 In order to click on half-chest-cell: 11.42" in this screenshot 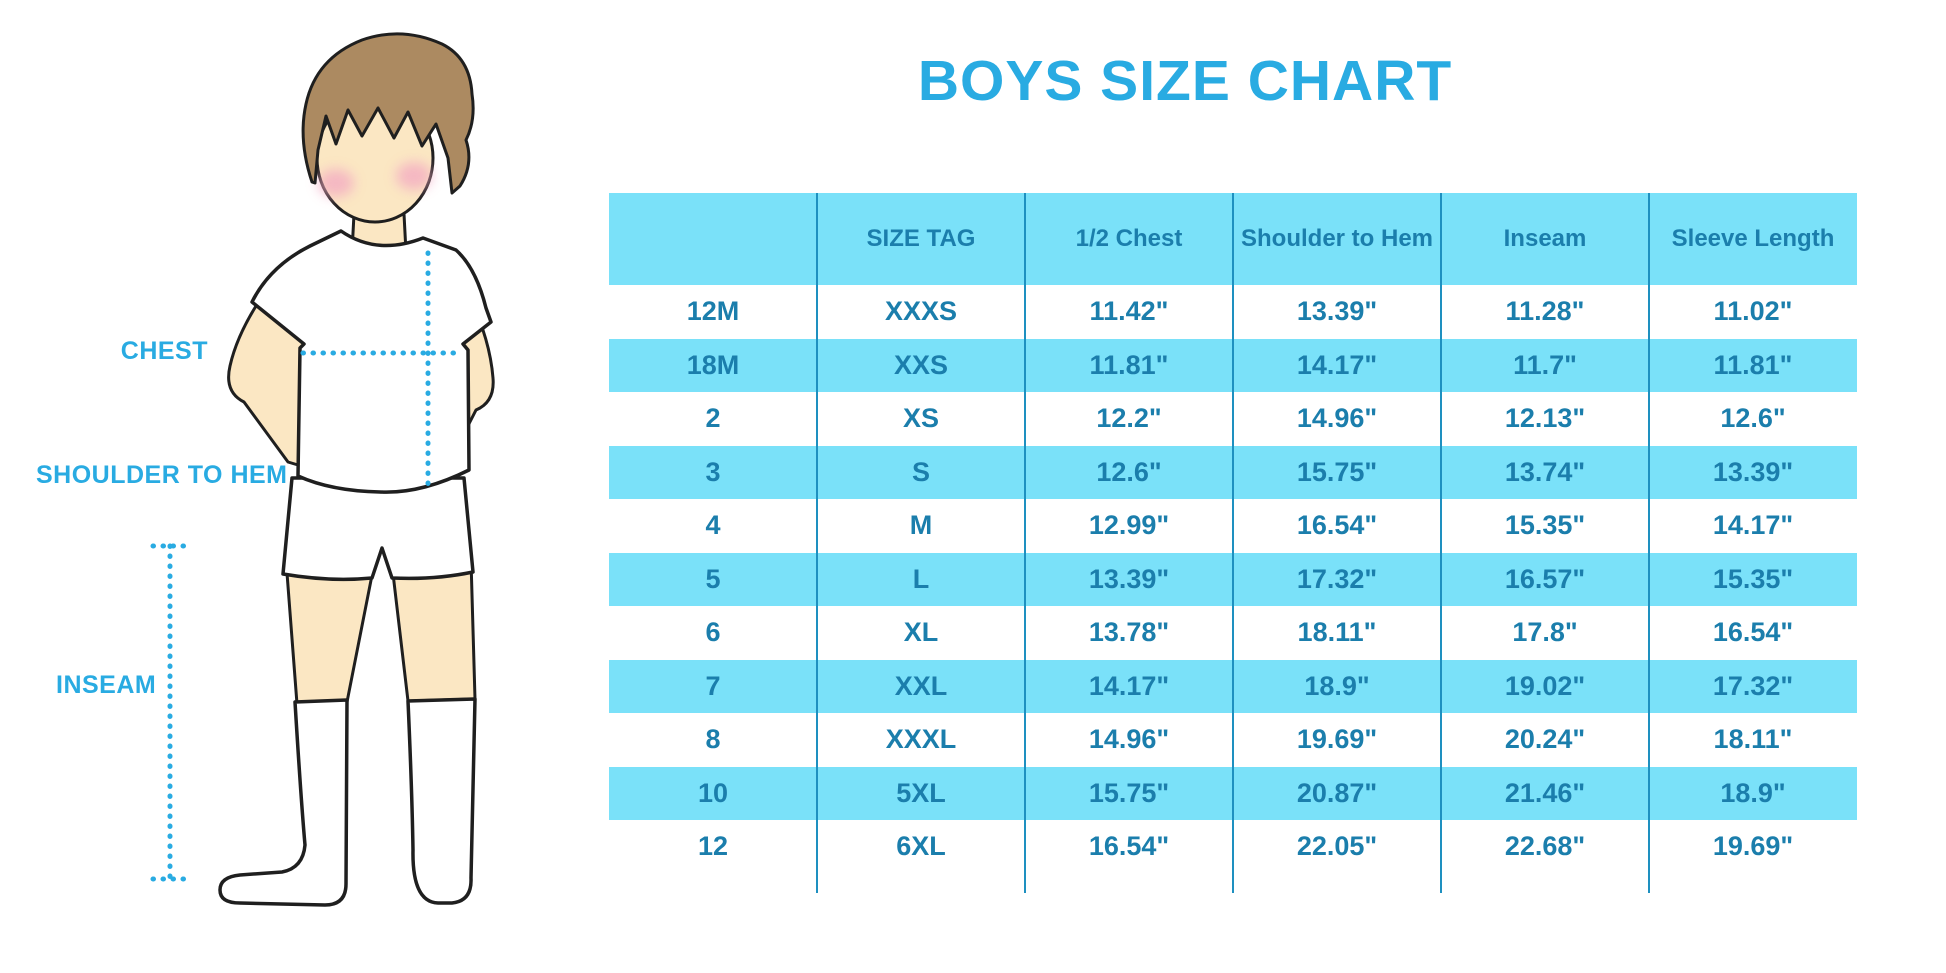, I will do `click(1129, 311)`.